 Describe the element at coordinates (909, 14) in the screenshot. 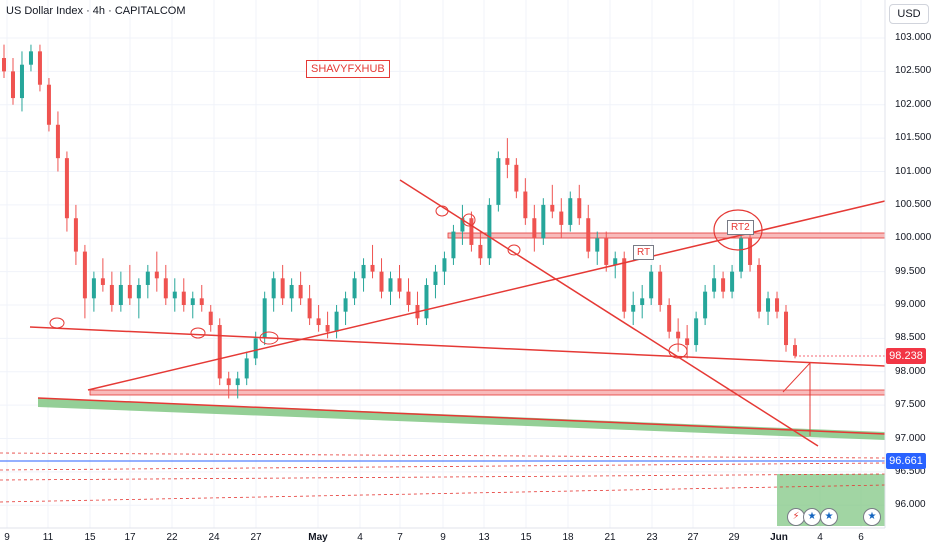

I see `currency-button: USD` at that location.